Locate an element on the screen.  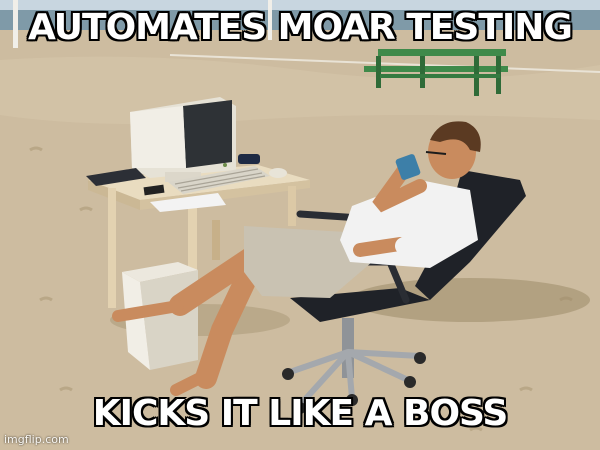
crt-monitor is located at coordinates (183, 139).